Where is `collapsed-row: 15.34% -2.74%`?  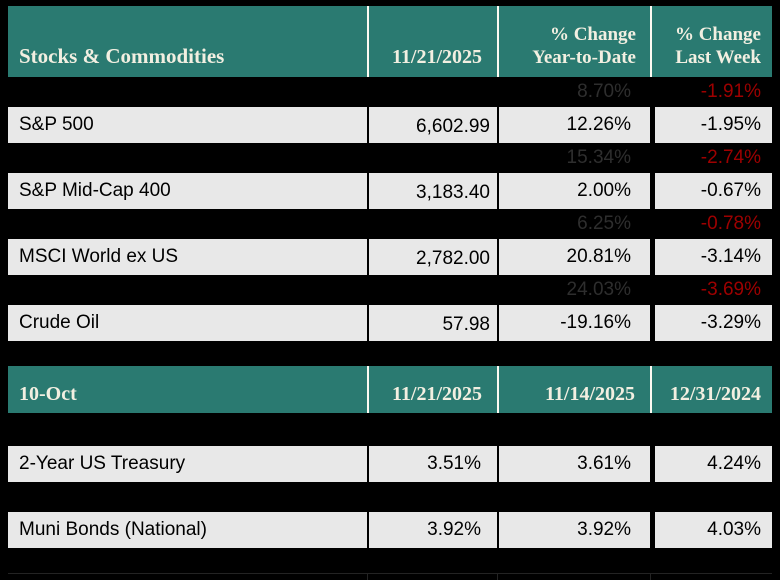
collapsed-row: 15.34% -2.74% is located at coordinates (390, 158).